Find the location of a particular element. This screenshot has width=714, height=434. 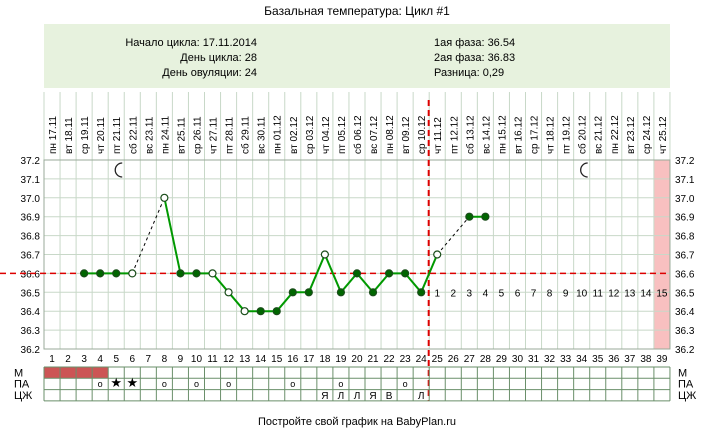

date-label: вт 25.11 is located at coordinates (181, 135).